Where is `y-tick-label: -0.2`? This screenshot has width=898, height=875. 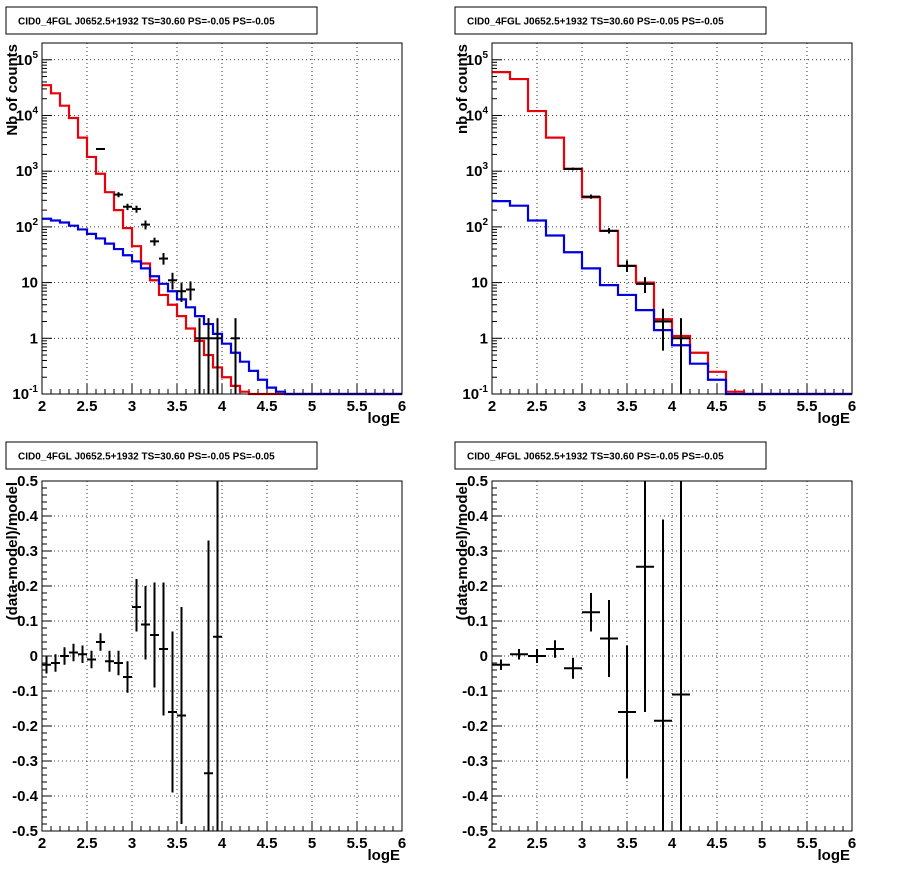 y-tick-label: -0.2 is located at coordinates (25, 726).